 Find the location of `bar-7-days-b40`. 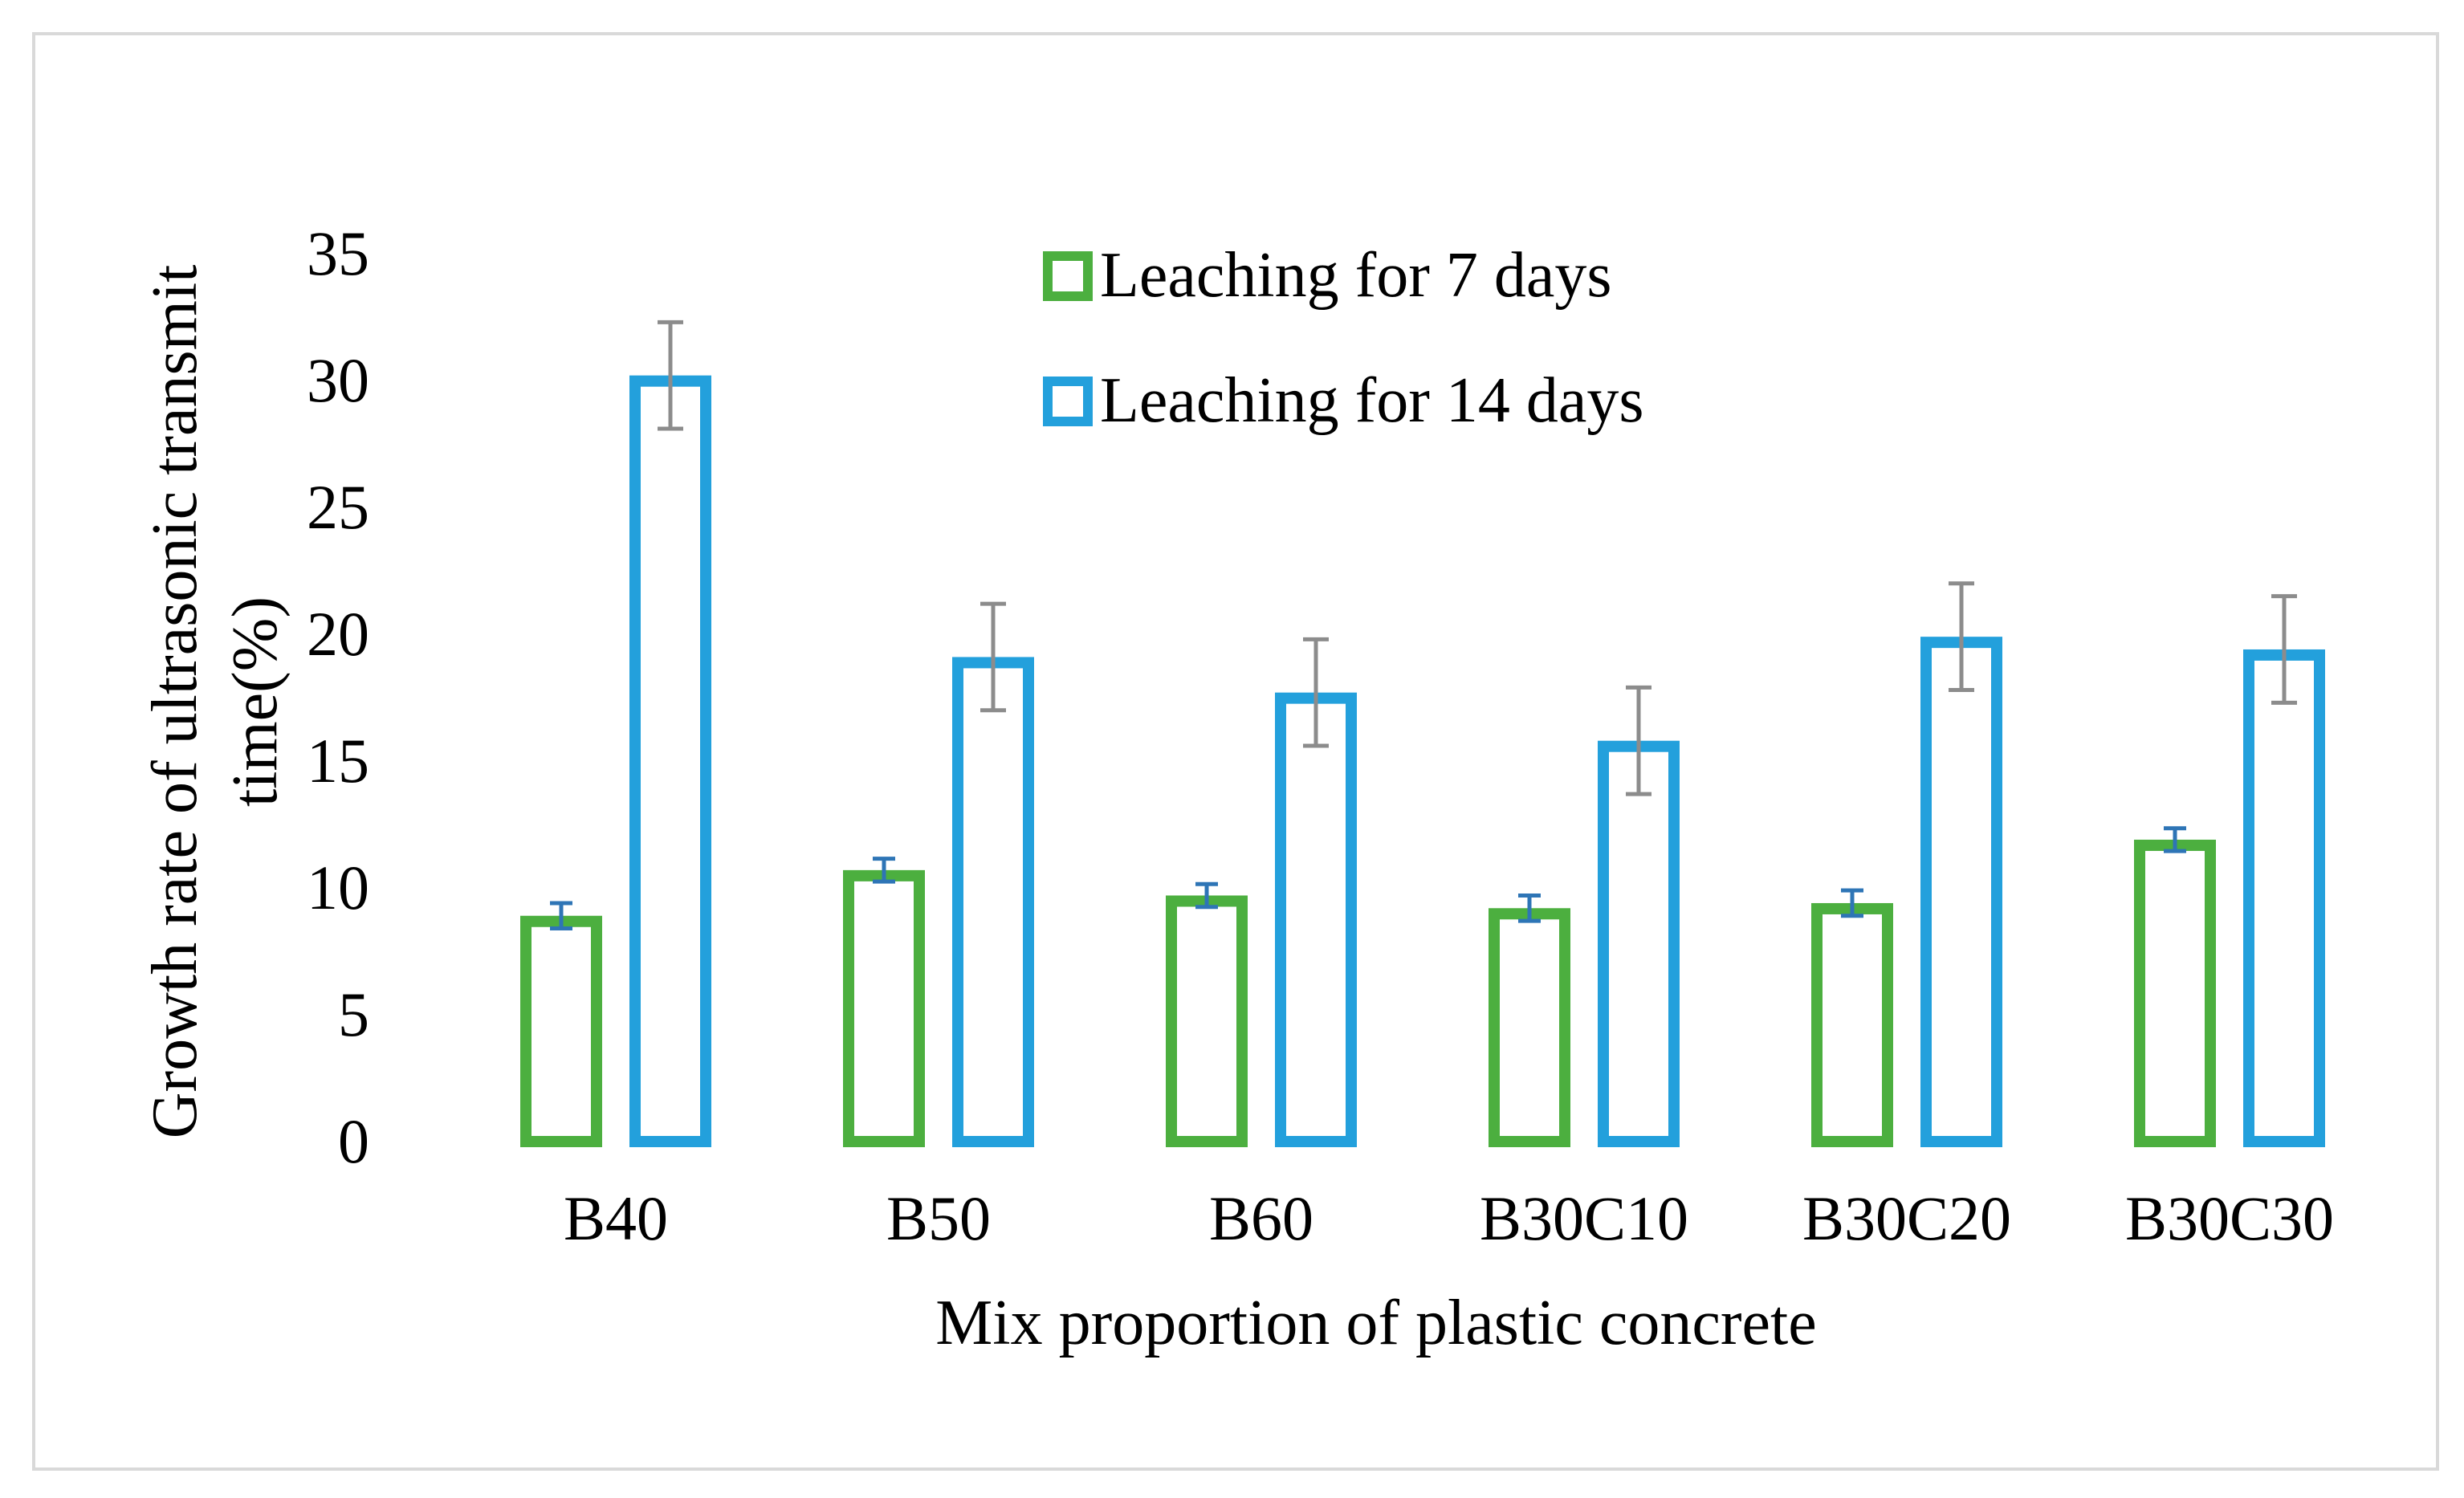

bar-7-days-b40 is located at coordinates (561, 1031).